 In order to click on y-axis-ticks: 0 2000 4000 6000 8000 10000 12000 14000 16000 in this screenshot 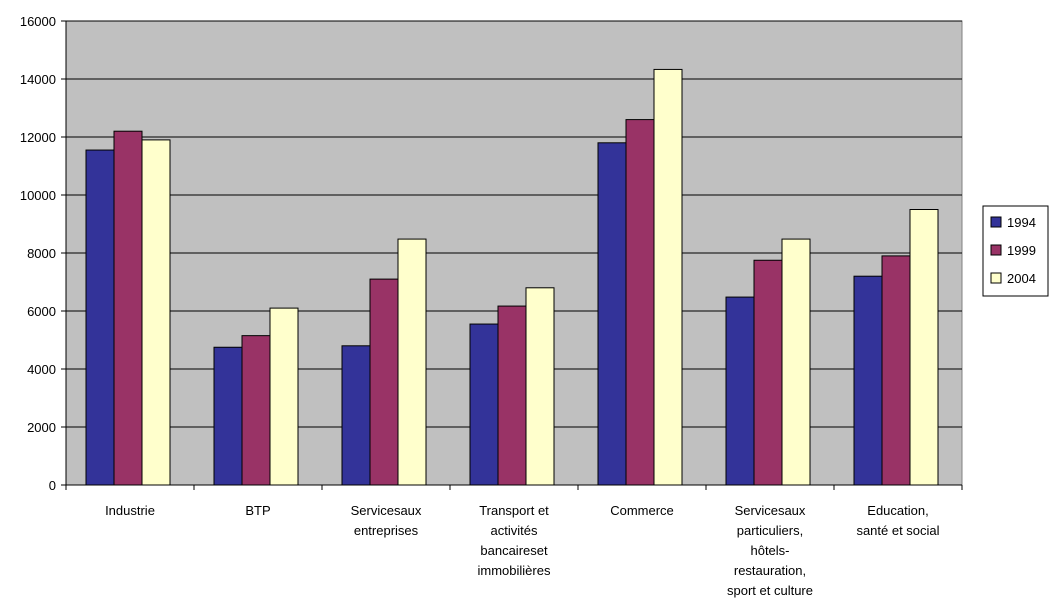, I will do `click(43, 253)`.